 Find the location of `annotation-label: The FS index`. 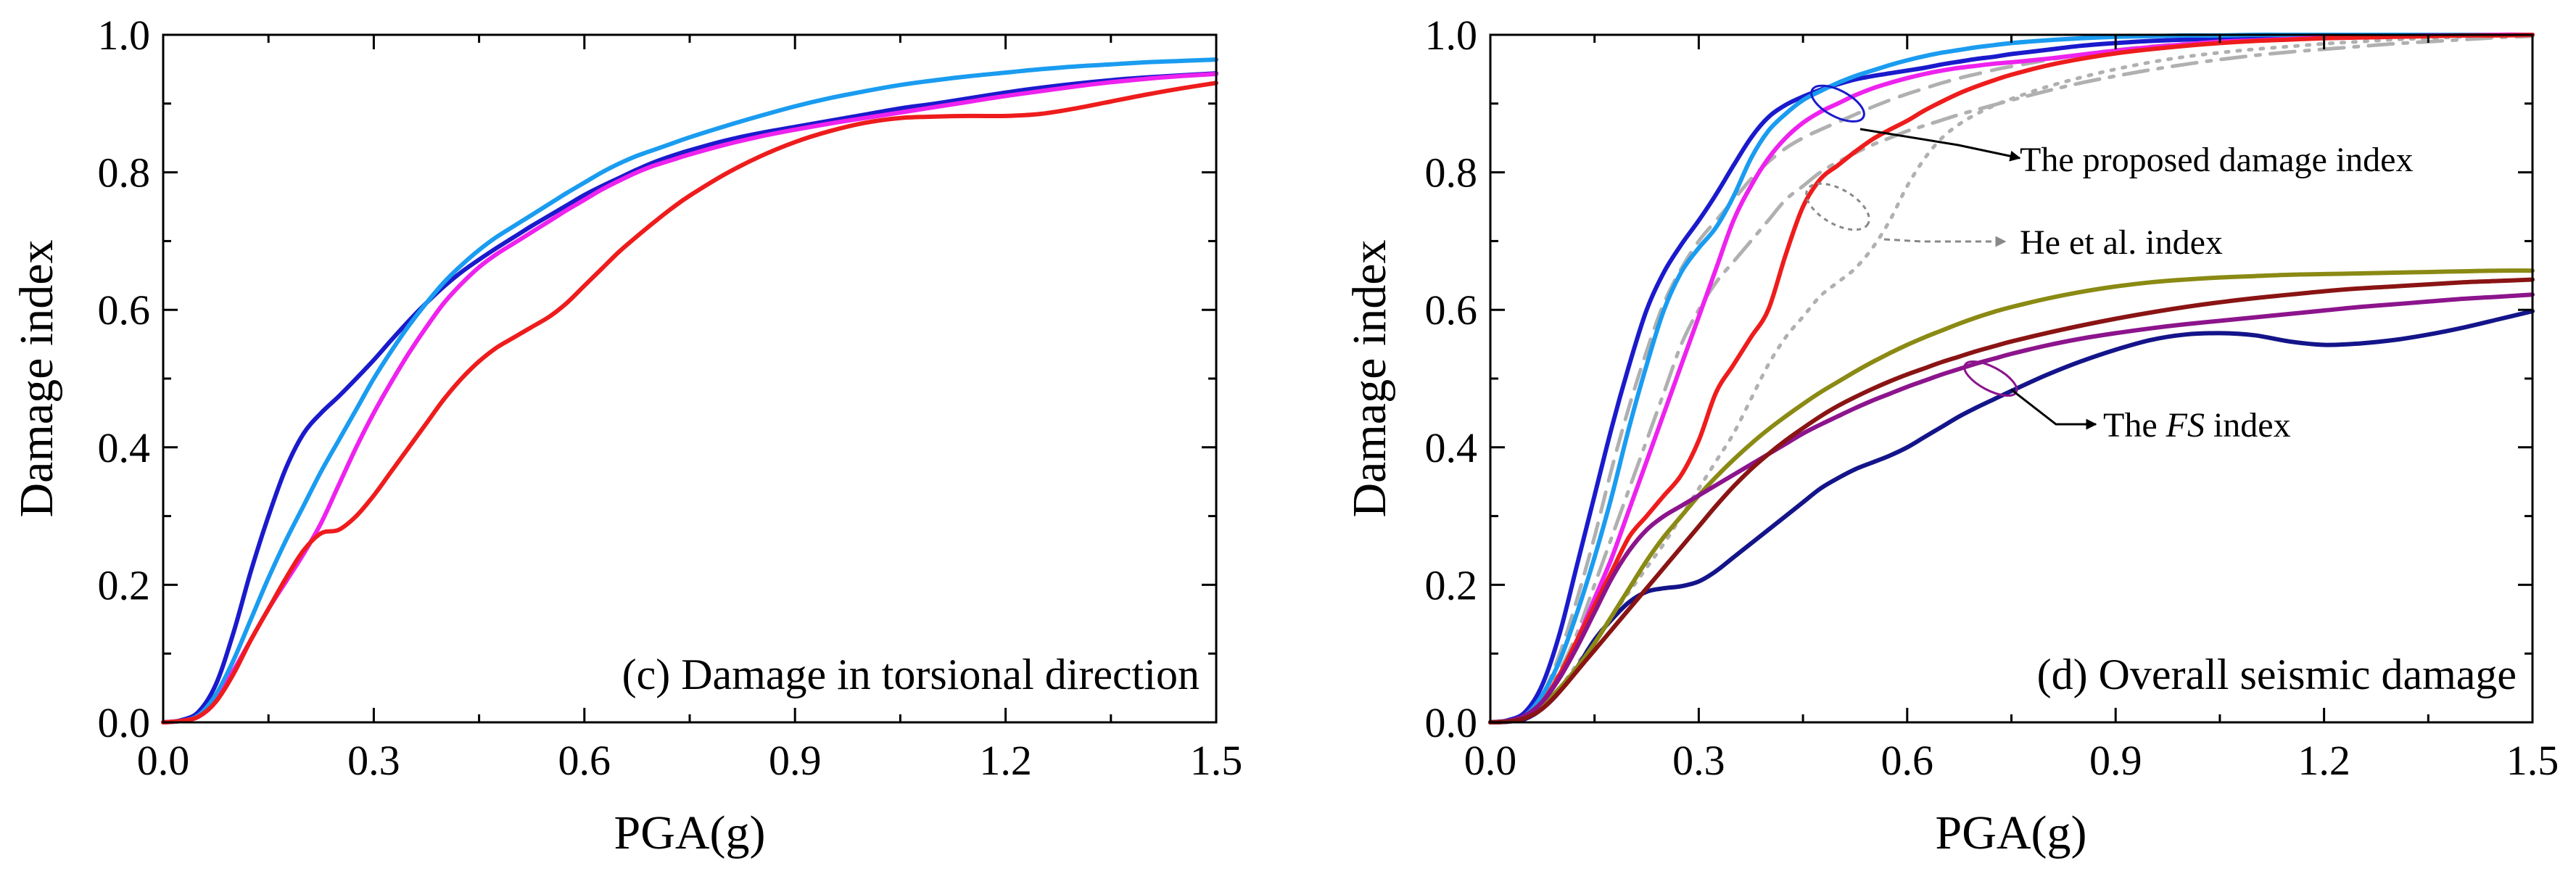

annotation-label: The FS index is located at coordinates (2197, 425).